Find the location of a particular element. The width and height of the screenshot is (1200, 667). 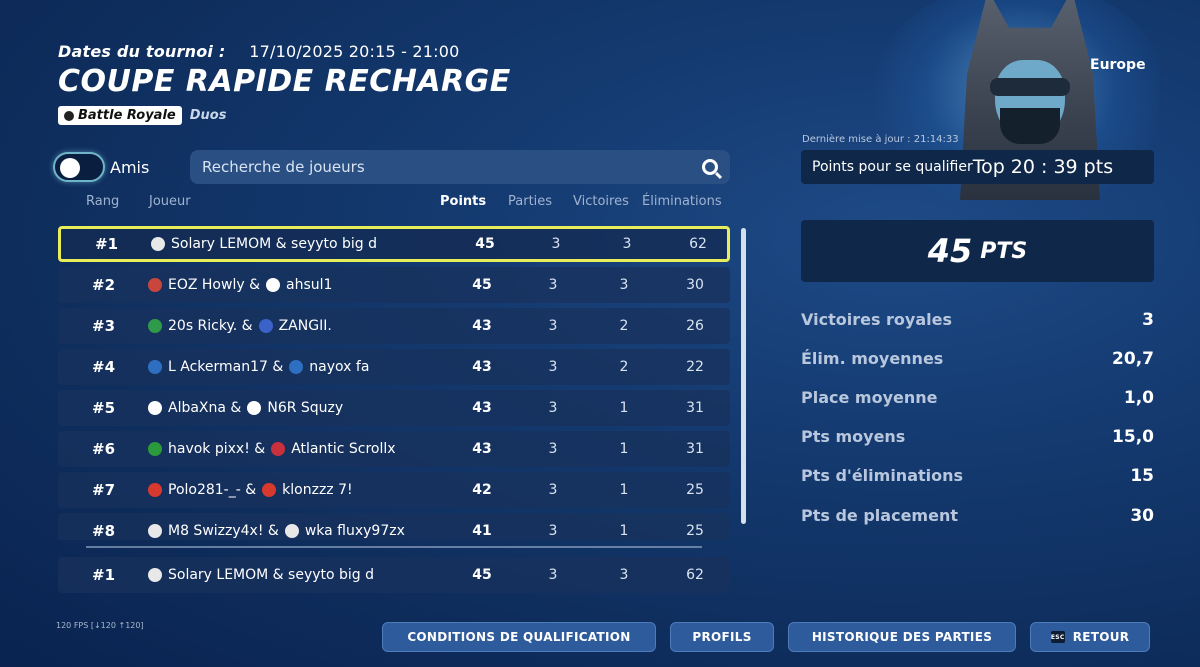

stat-row: Pts d'éliminations 15 is located at coordinates (977, 479).